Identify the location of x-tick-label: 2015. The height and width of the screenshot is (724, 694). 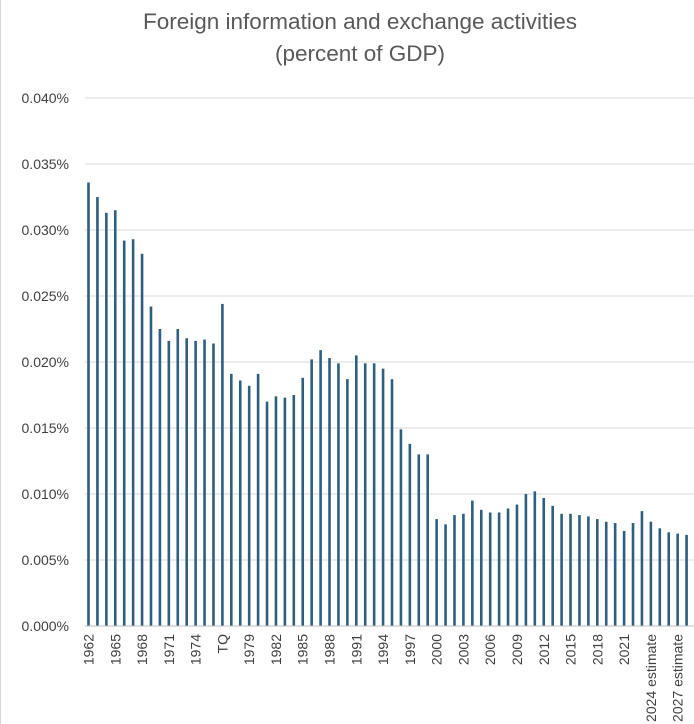
(571, 649).